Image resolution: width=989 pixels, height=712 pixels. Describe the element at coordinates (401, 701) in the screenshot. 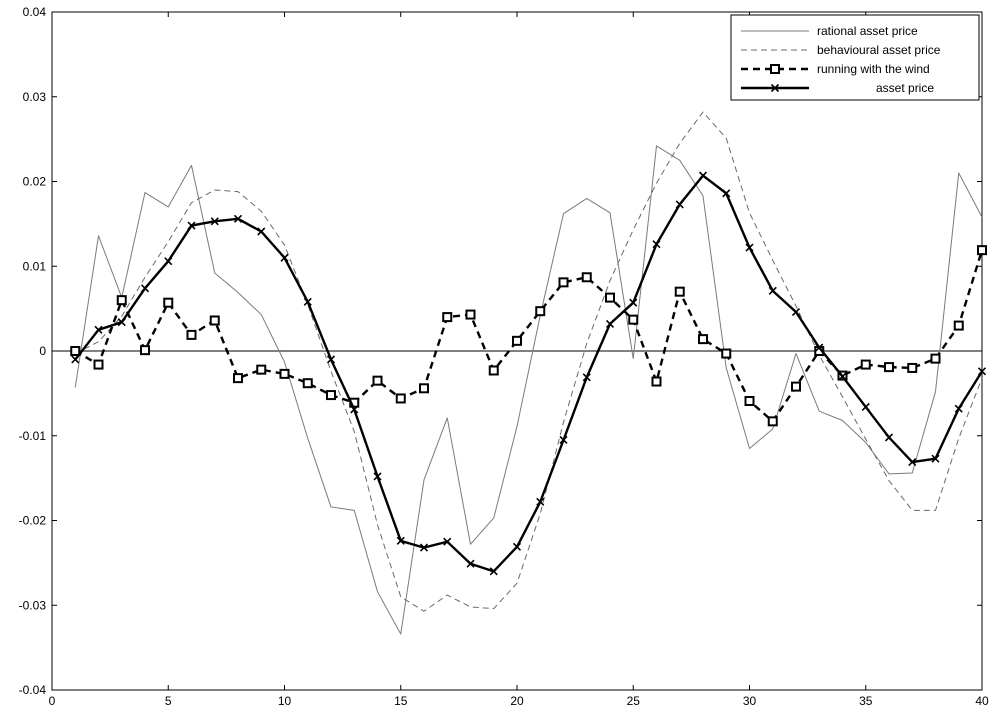

I see `x-tick-label: 15` at that location.